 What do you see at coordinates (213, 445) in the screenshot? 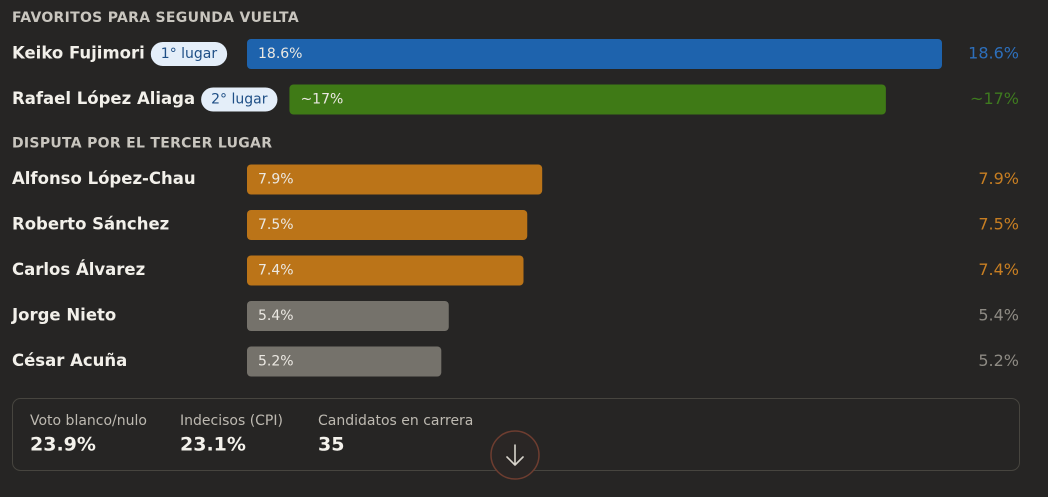
I see `stat-value: 23.1%` at bounding box center [213, 445].